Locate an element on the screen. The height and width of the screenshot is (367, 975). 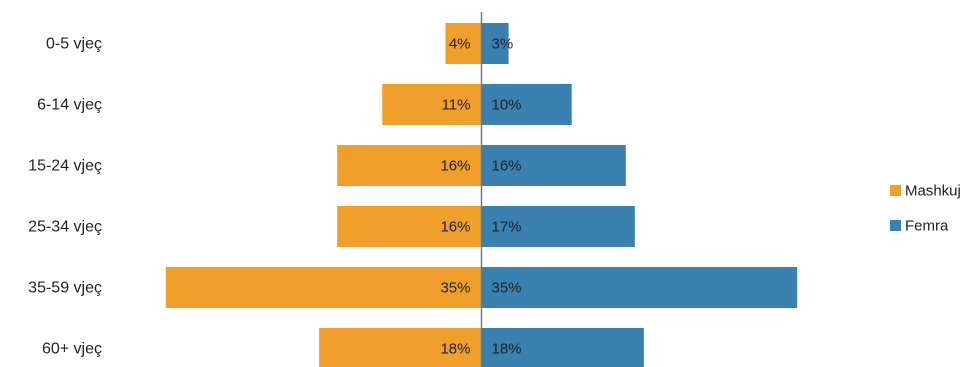
value-label-femra-6-14-vje: 10% is located at coordinates (507, 105).